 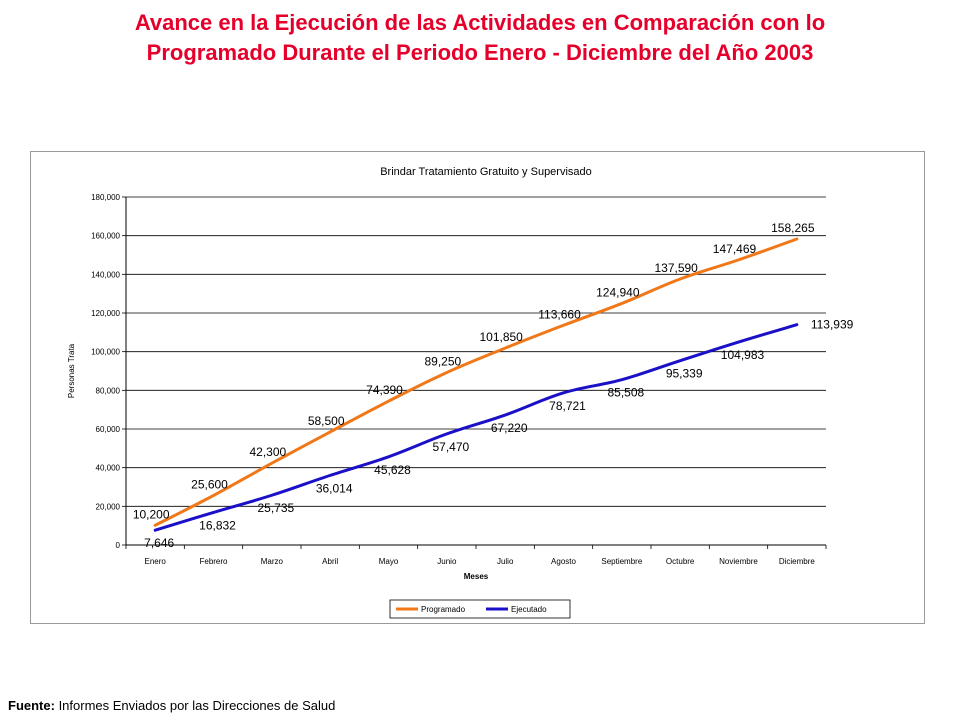 What do you see at coordinates (108, 506) in the screenshot?
I see `y-tick-label: 20,000` at bounding box center [108, 506].